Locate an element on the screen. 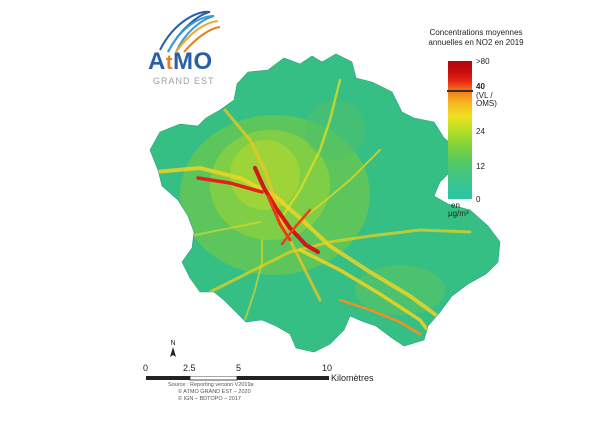  legend-tick-max: >80 is located at coordinates (483, 61).